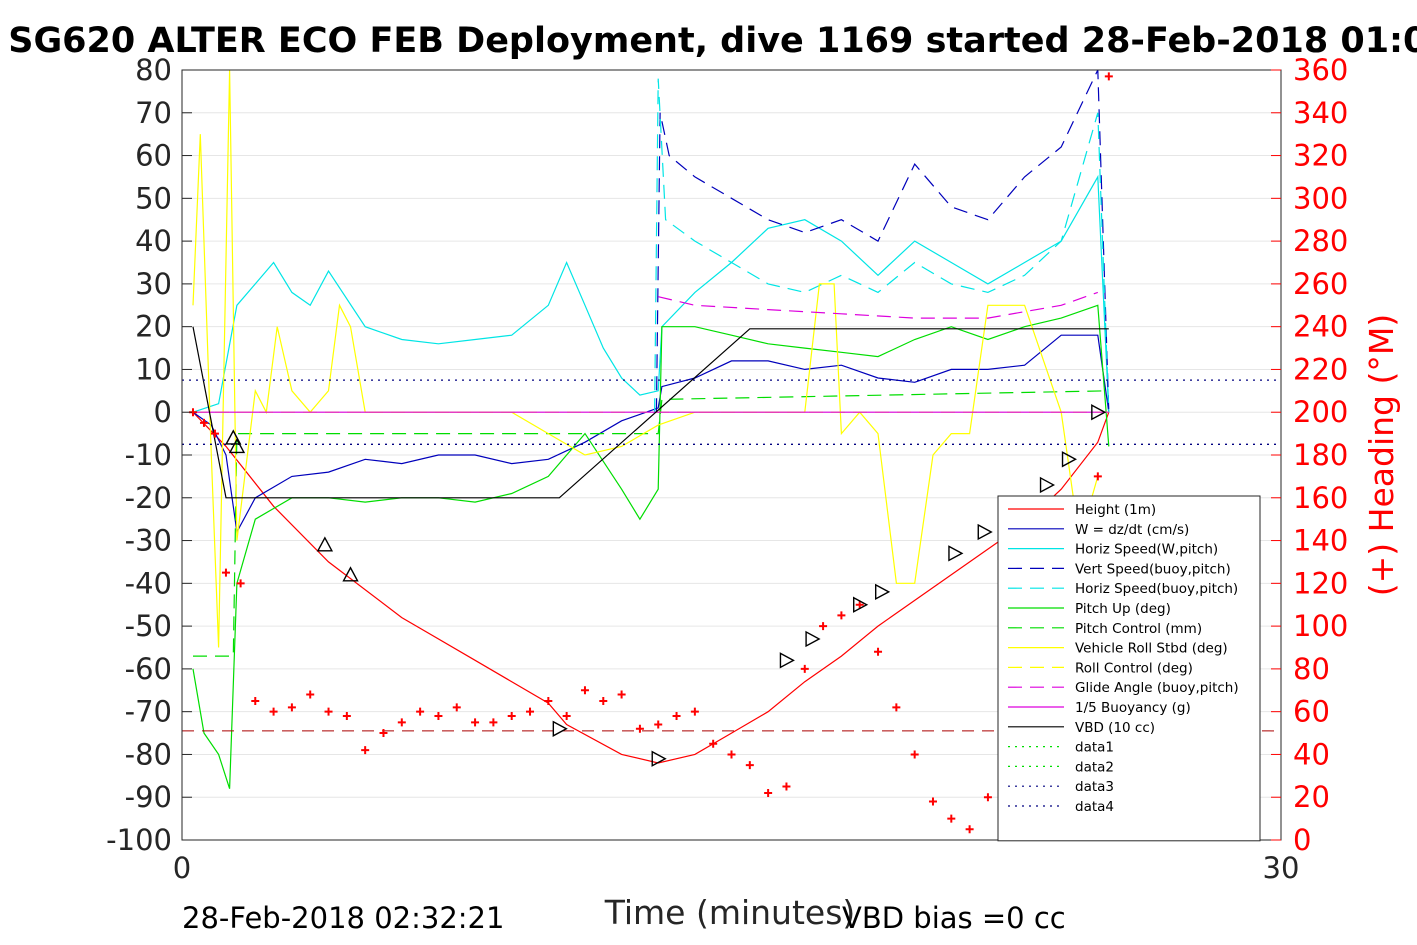  Describe the element at coordinates (153, 70) in the screenshot. I see `y-left-tick-label: 80` at that location.